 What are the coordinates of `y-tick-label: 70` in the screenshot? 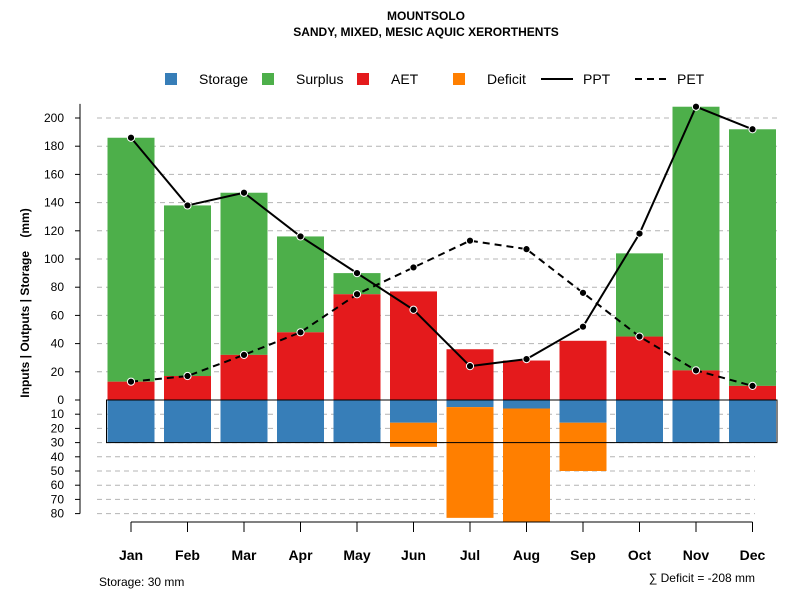 It's located at (58, 499).